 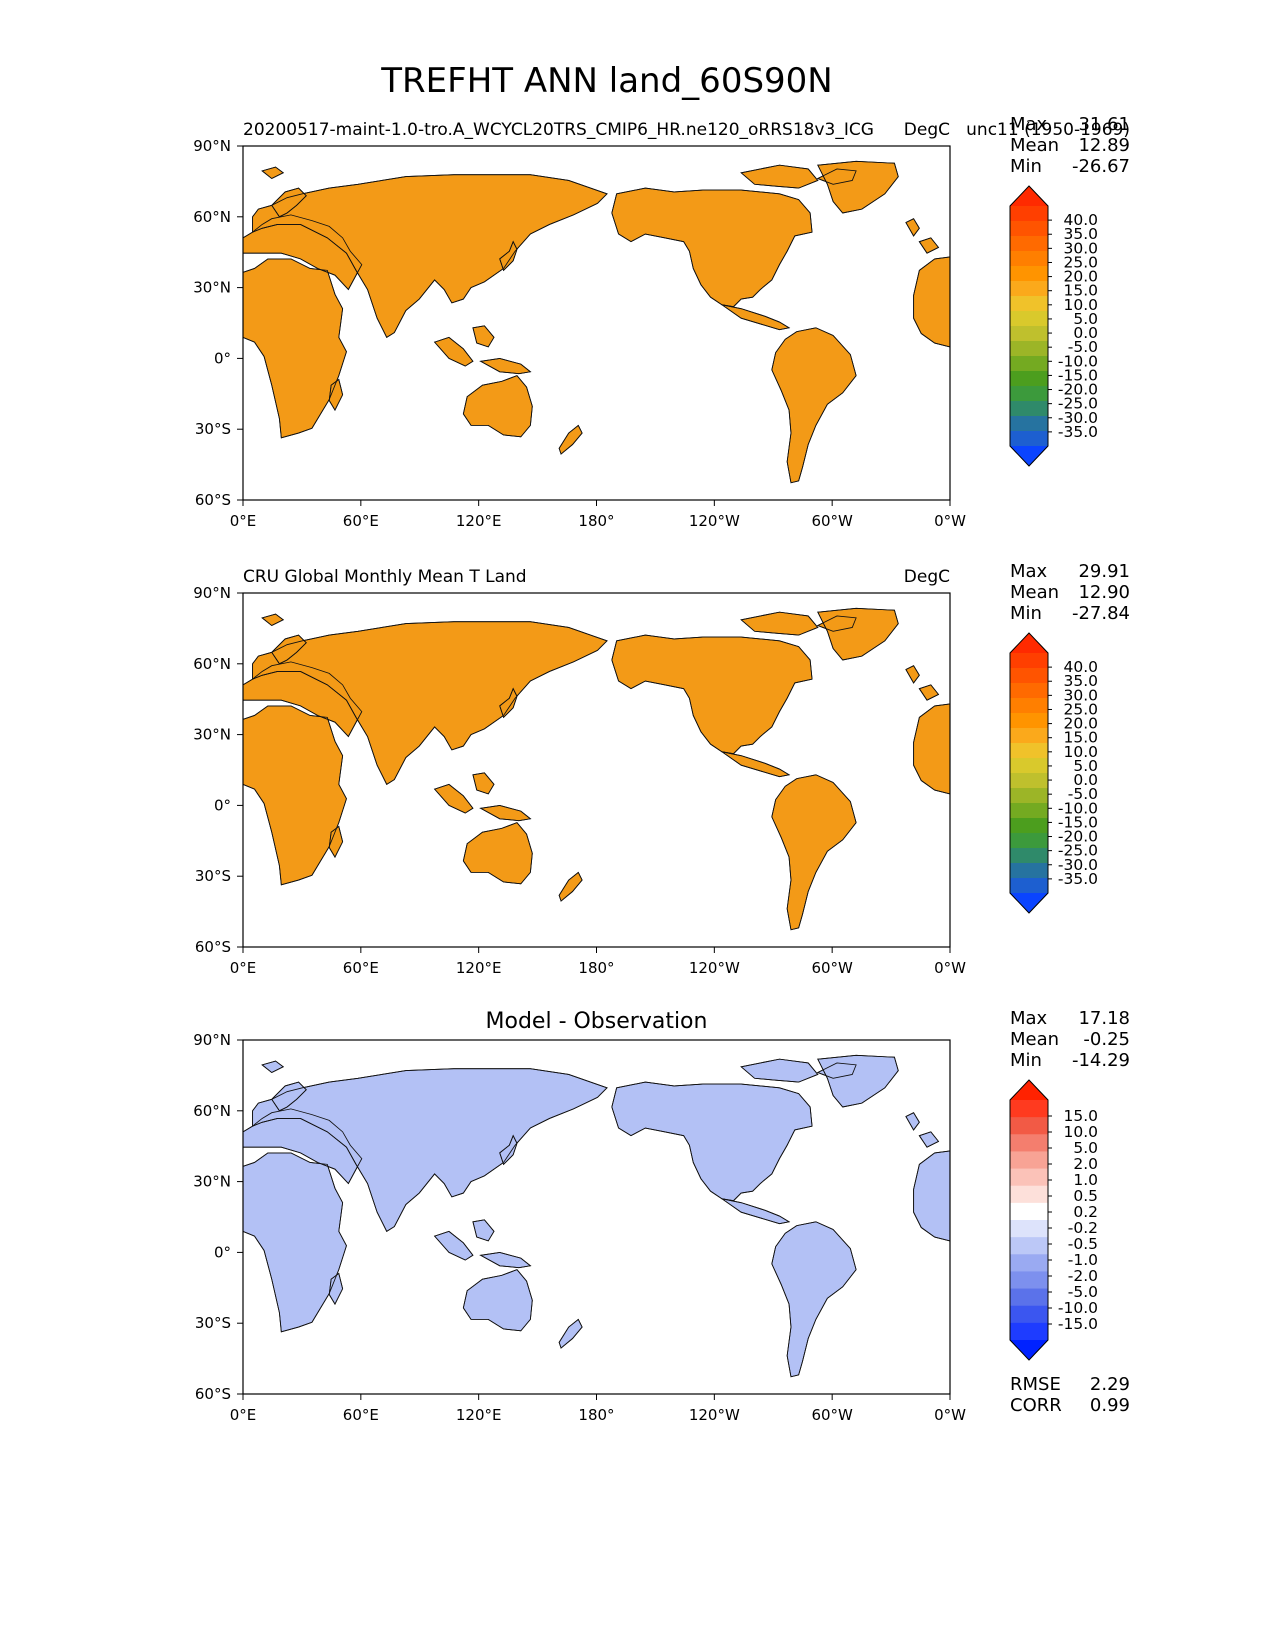 What do you see at coordinates (1104, 145) in the screenshot?
I see `stat-value: 12.89` at bounding box center [1104, 145].